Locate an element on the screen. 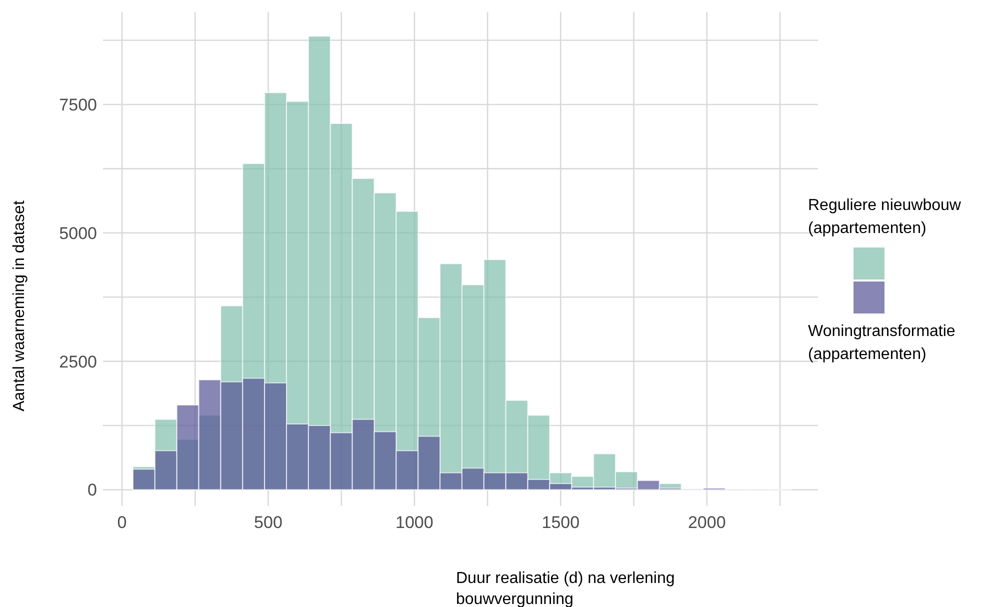 This screenshot has width=995, height=607. text: Reguliere nieuwbouw (appartementen) is located at coordinates (885, 217).